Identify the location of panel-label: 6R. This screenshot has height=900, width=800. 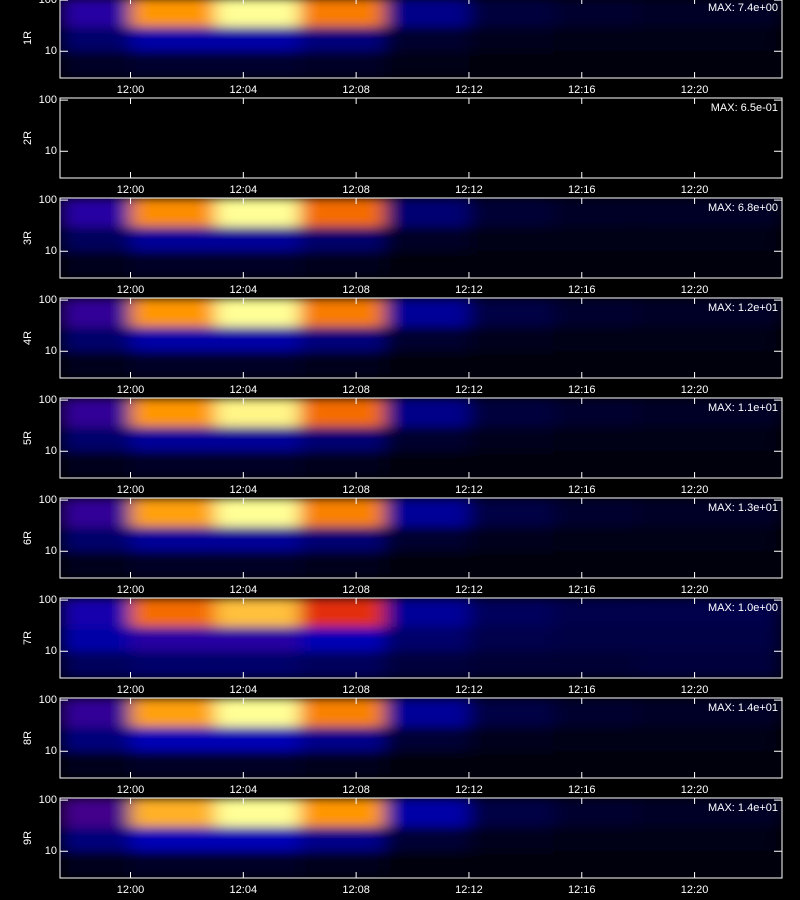
(28, 538).